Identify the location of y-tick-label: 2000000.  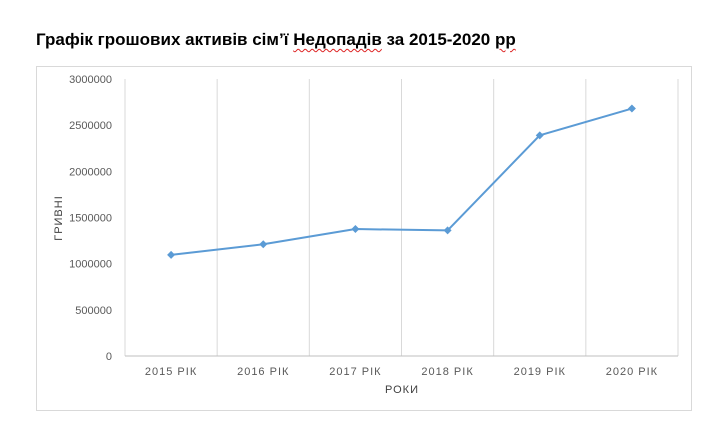
(90, 172).